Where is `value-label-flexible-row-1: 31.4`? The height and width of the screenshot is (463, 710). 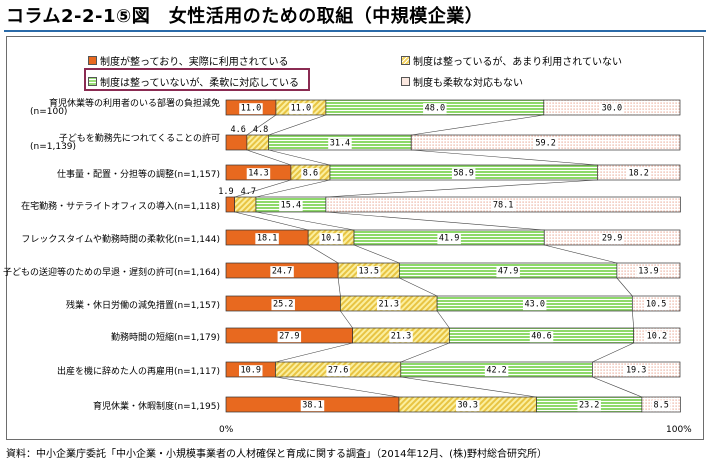
value-label-flexible-row-1: 31.4 is located at coordinates (340, 144).